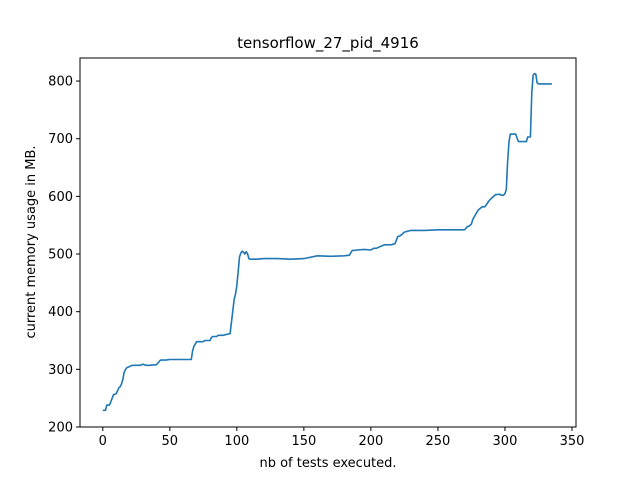 The width and height of the screenshot is (640, 480). What do you see at coordinates (328, 43) in the screenshot?
I see `chart-title: tensorflow_27_pid_4916` at bounding box center [328, 43].